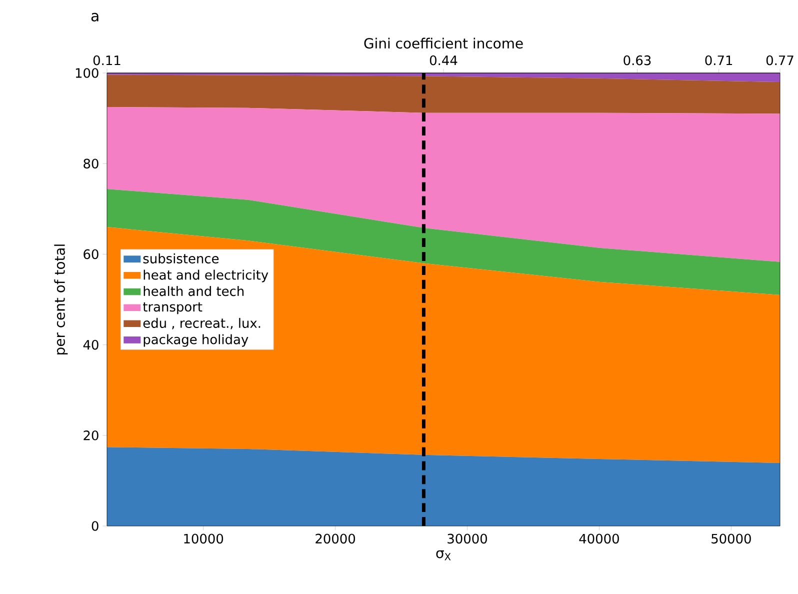 The height and width of the screenshot is (594, 798). What do you see at coordinates (204, 539) in the screenshot?
I see `x-tick-label: 10000` at bounding box center [204, 539].